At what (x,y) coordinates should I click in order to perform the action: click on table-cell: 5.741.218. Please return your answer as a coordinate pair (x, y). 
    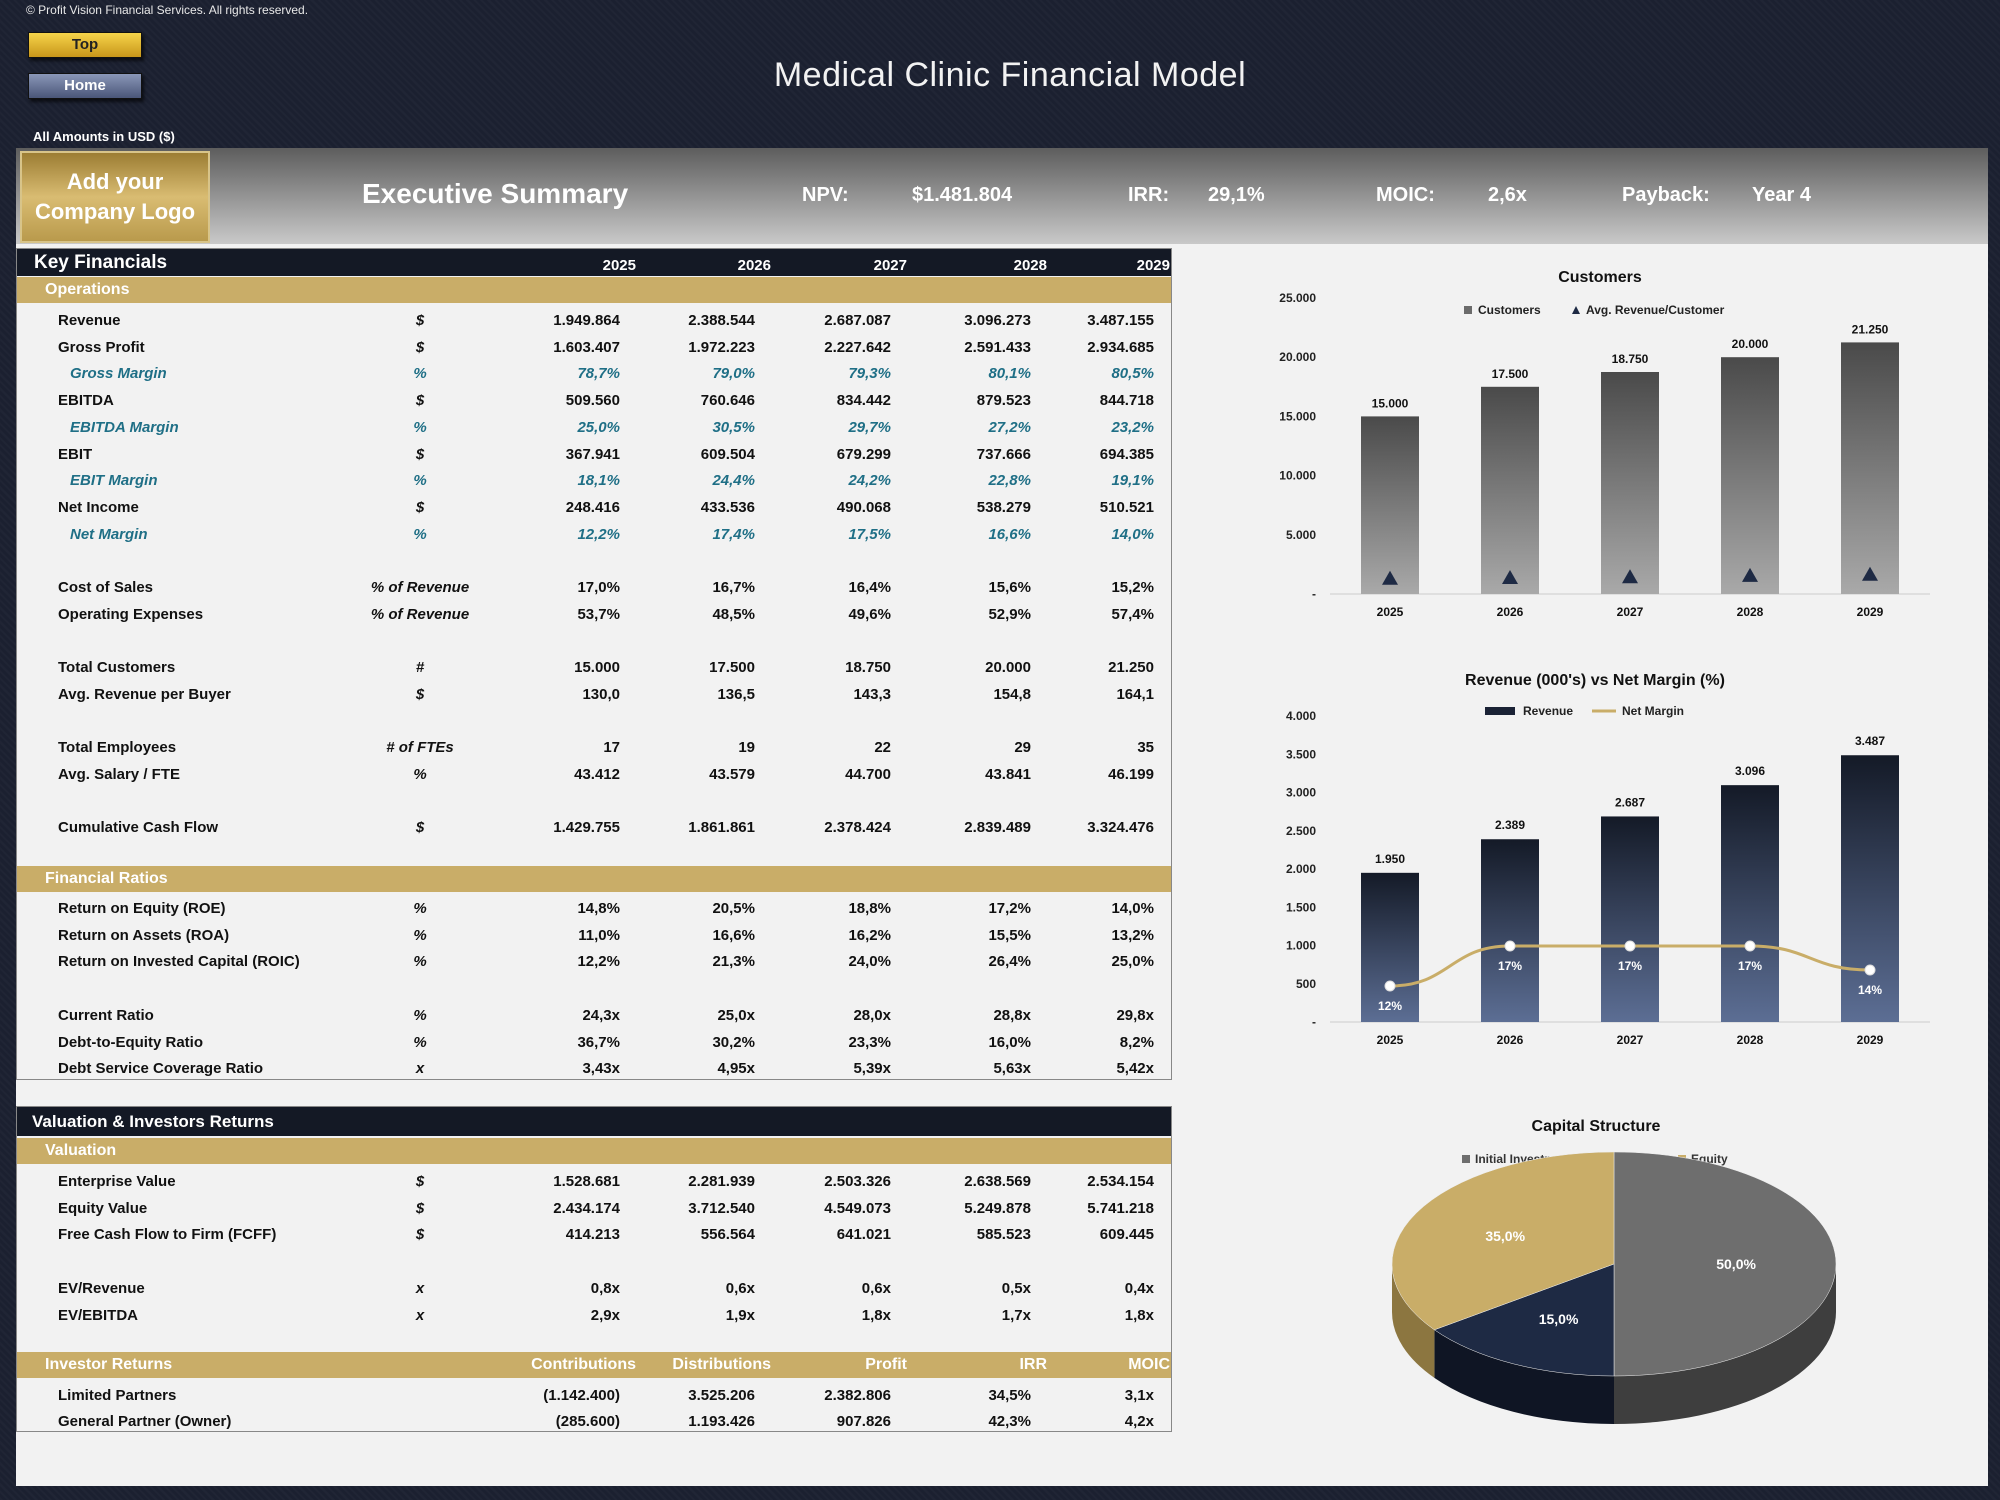
    Looking at the image, I should click on (1120, 1208).